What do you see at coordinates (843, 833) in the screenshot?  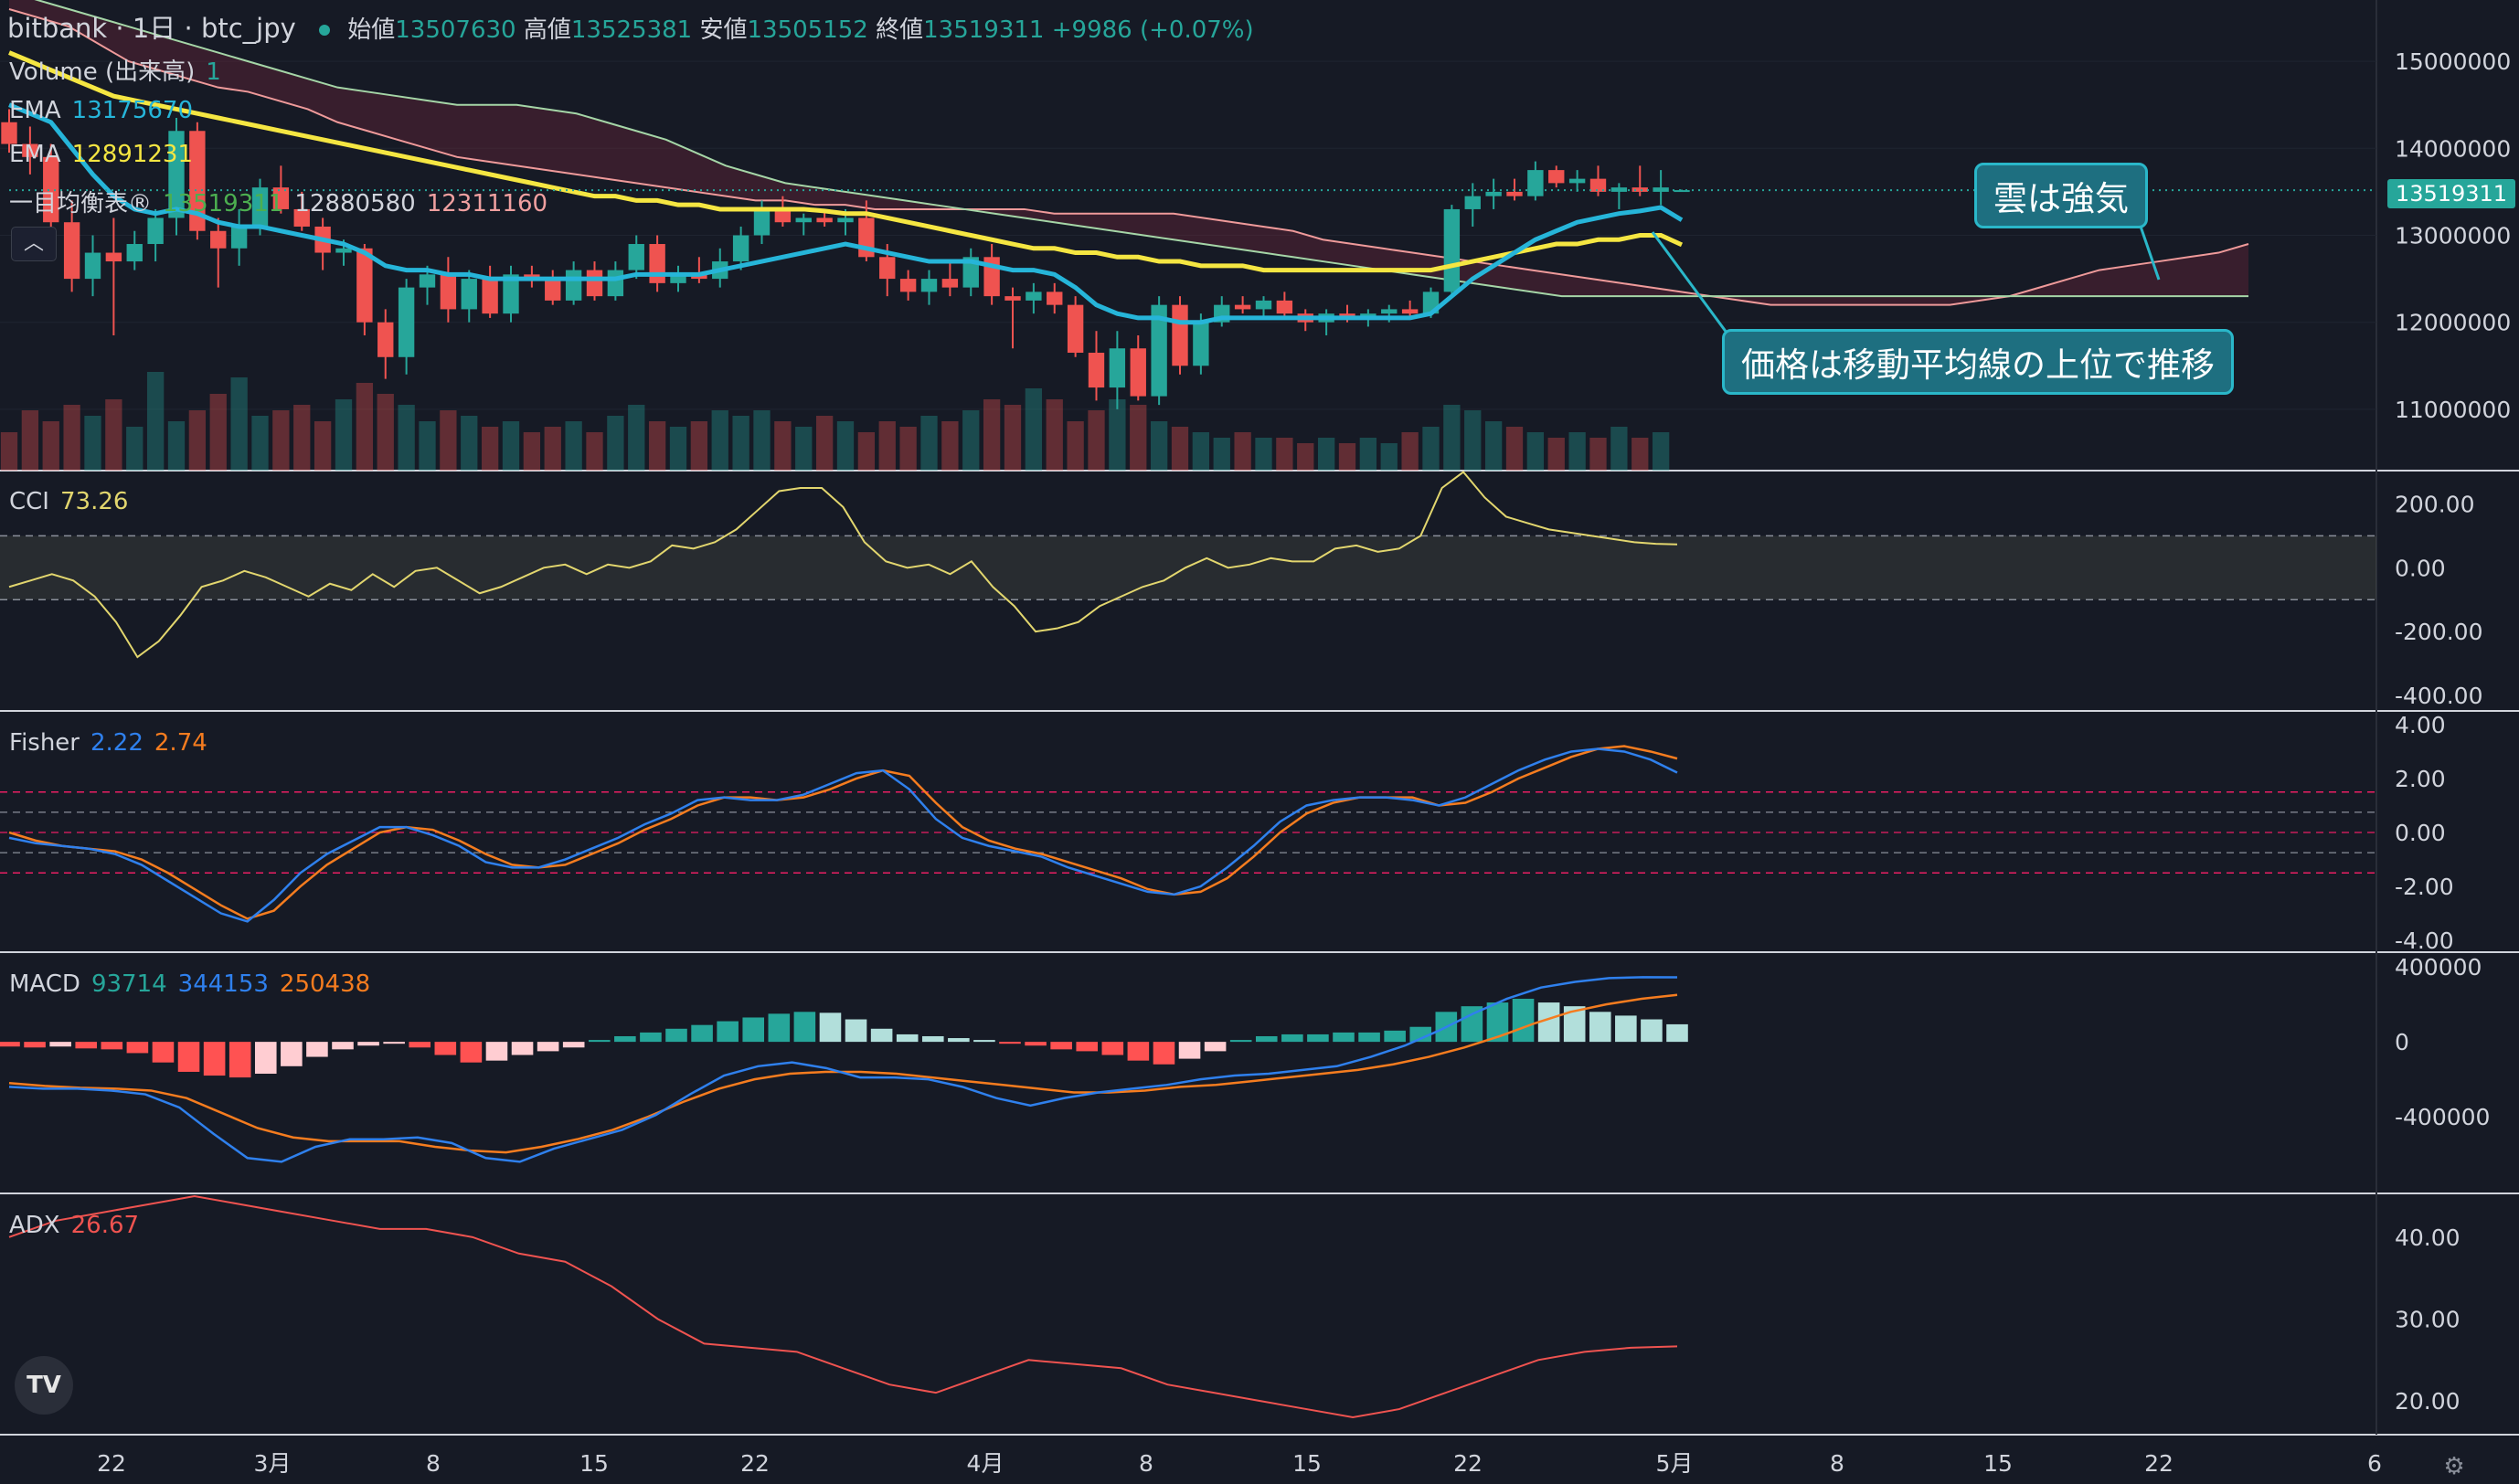 I see `fisher-trigger-line` at bounding box center [843, 833].